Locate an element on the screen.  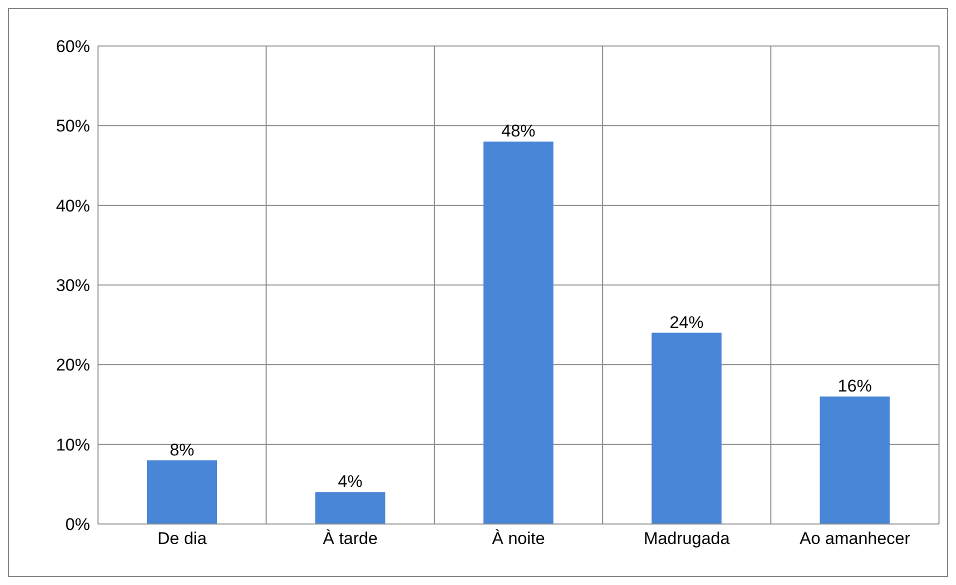
y-tick-label: 10% is located at coordinates (73, 444).